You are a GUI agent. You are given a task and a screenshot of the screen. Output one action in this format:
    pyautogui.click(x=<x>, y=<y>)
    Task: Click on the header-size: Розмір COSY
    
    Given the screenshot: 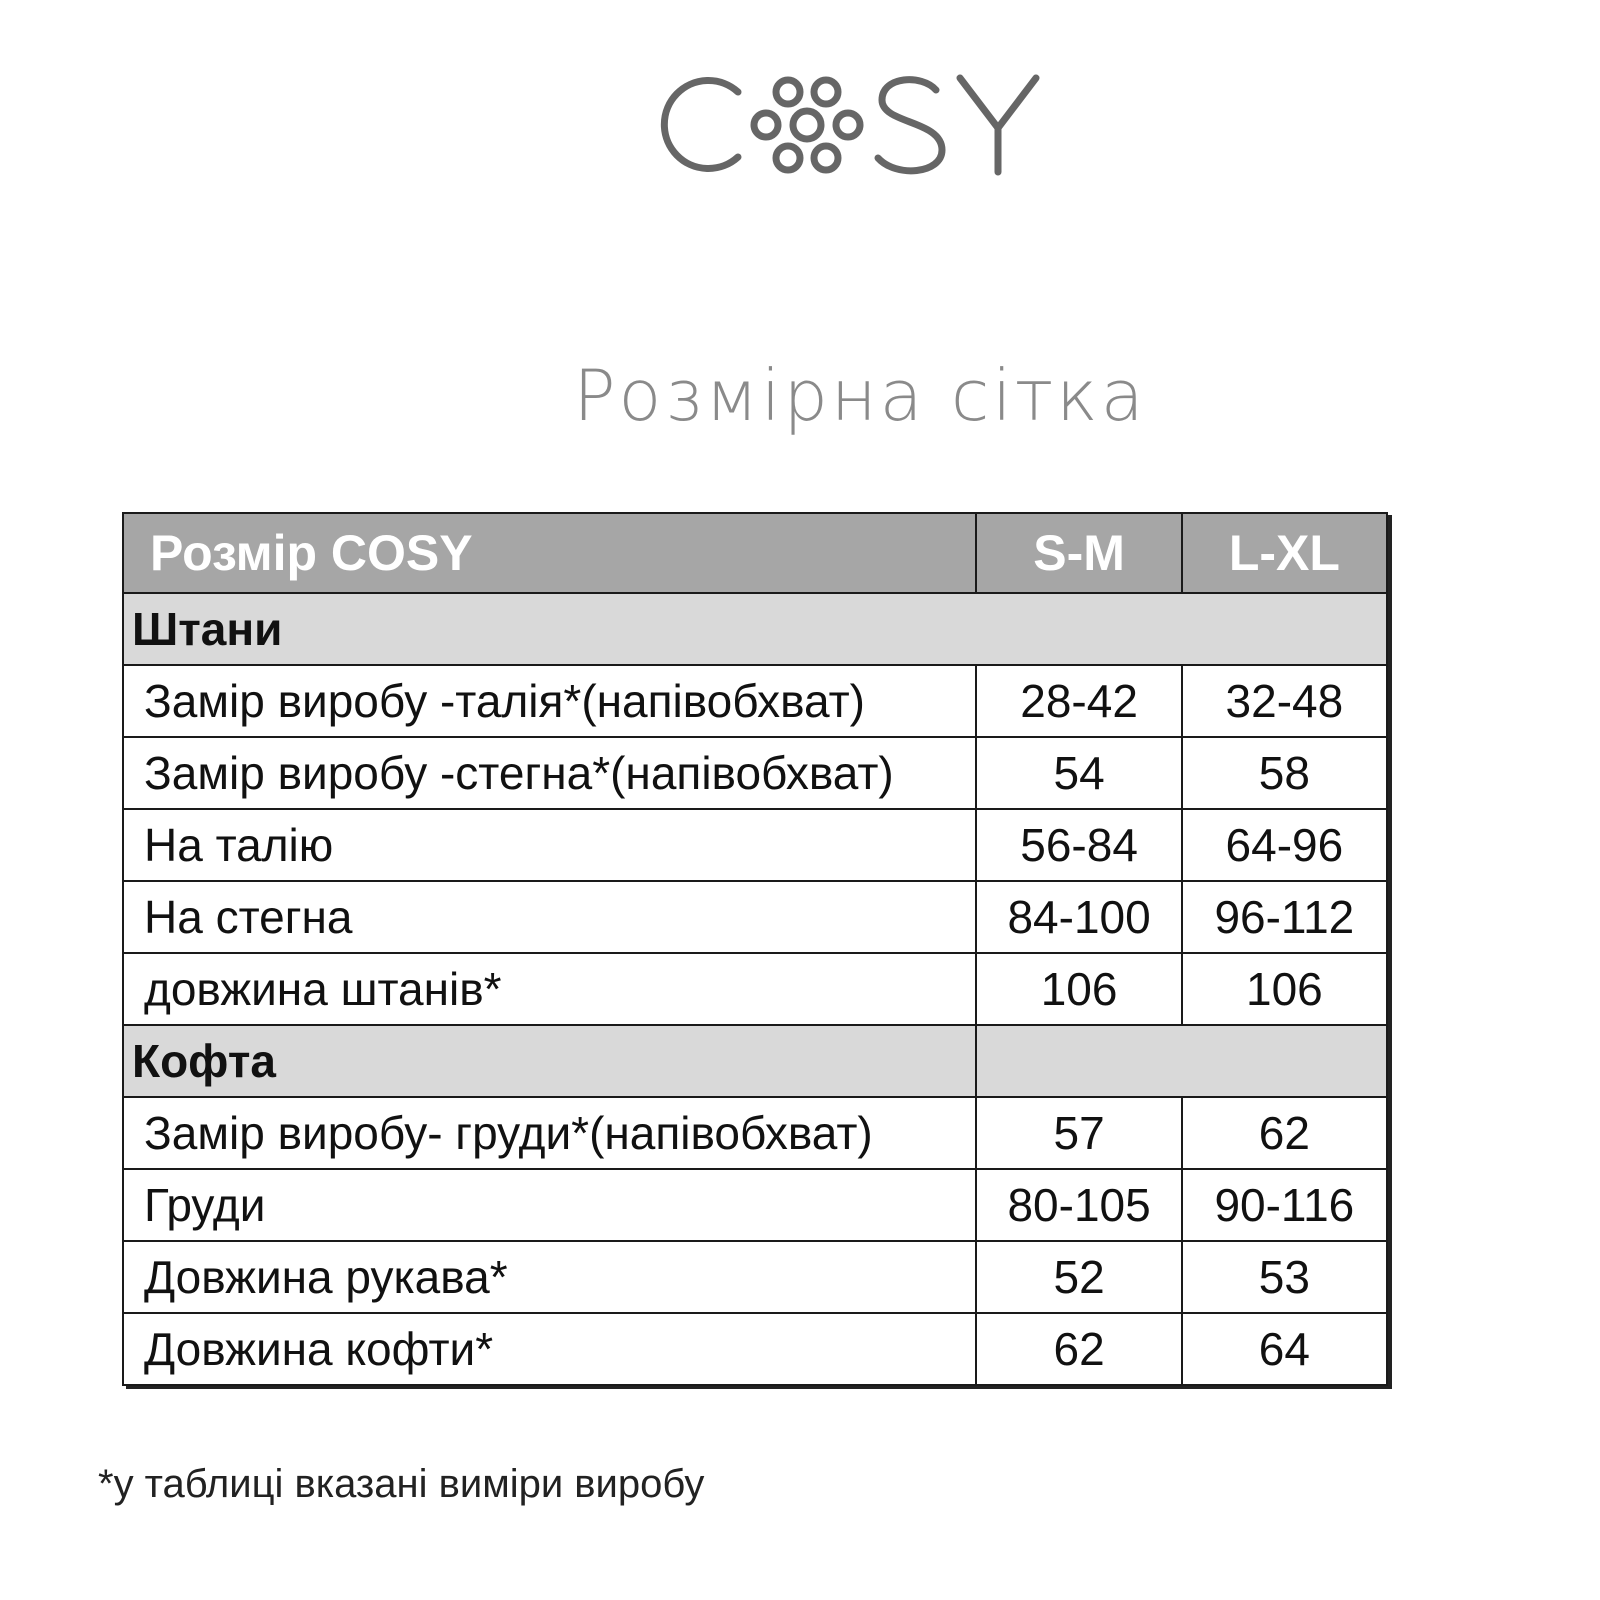 What is the action you would take?
    pyautogui.click(x=549, y=553)
    